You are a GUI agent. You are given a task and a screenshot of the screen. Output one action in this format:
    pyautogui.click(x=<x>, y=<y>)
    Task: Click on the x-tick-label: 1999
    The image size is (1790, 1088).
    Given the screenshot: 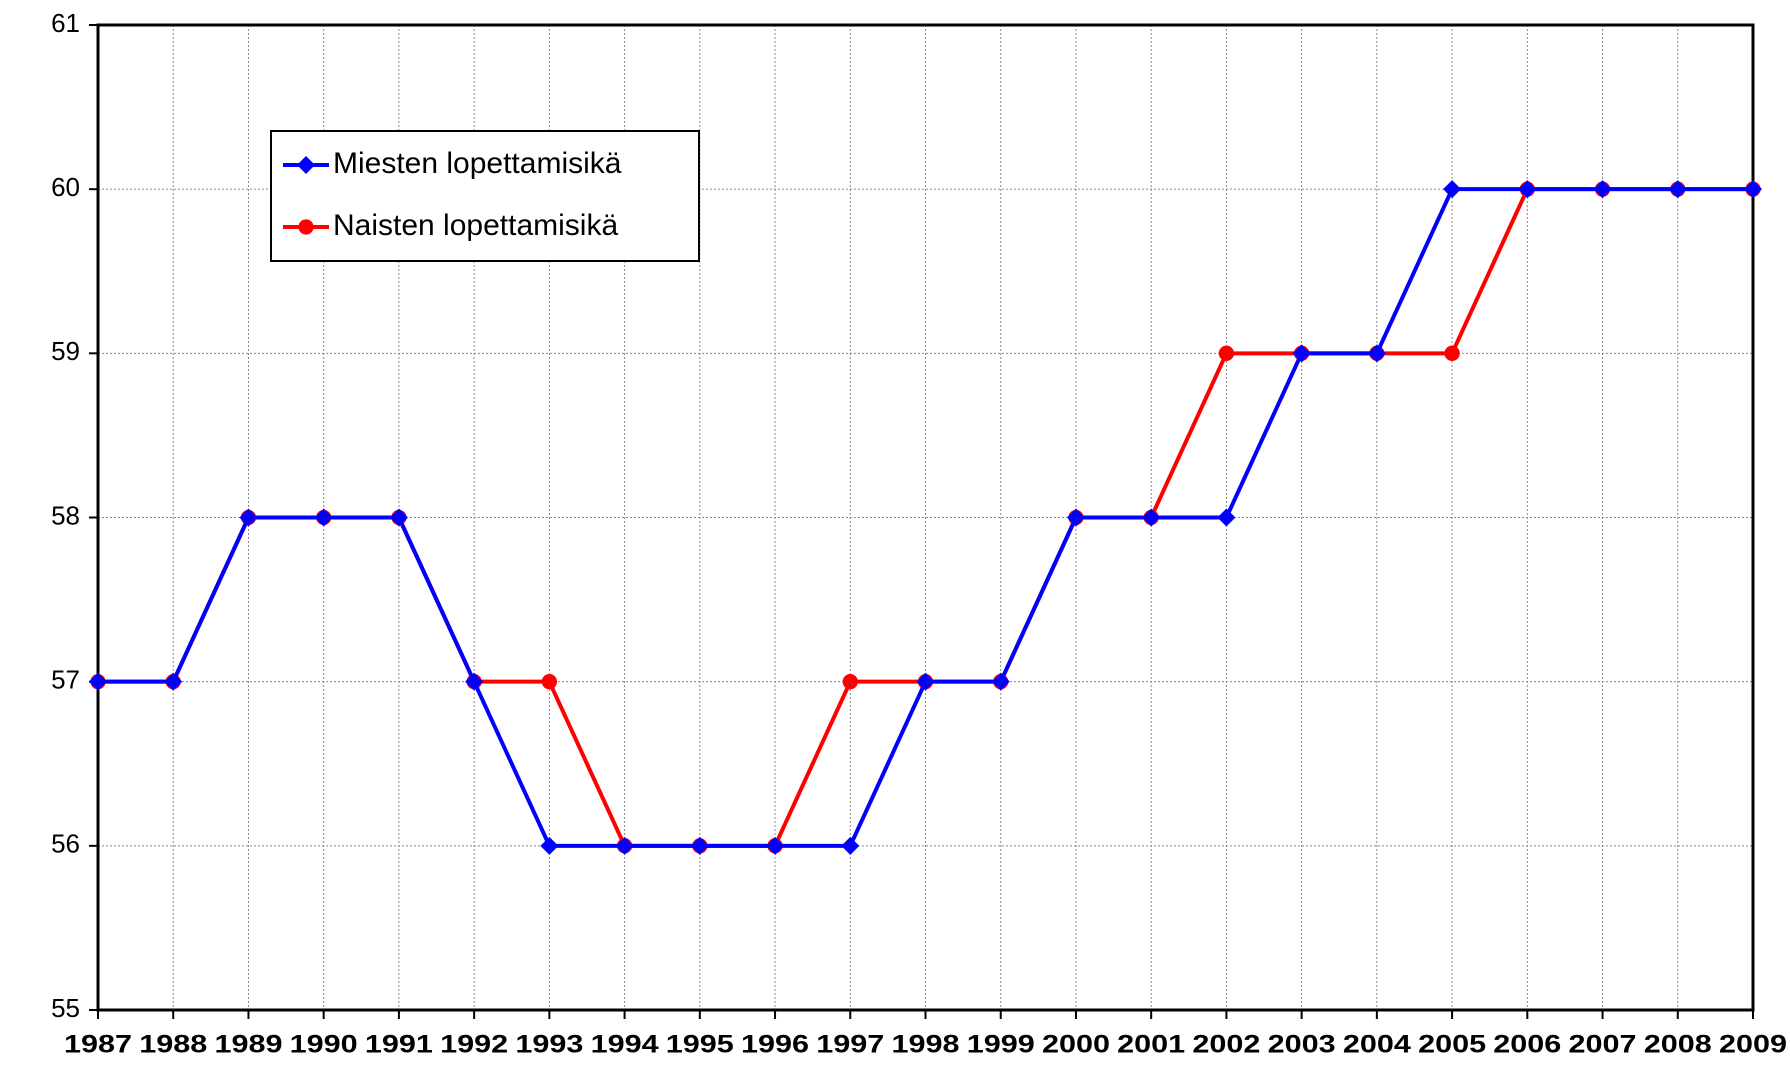 What is the action you would take?
    pyautogui.click(x=1001, y=1045)
    